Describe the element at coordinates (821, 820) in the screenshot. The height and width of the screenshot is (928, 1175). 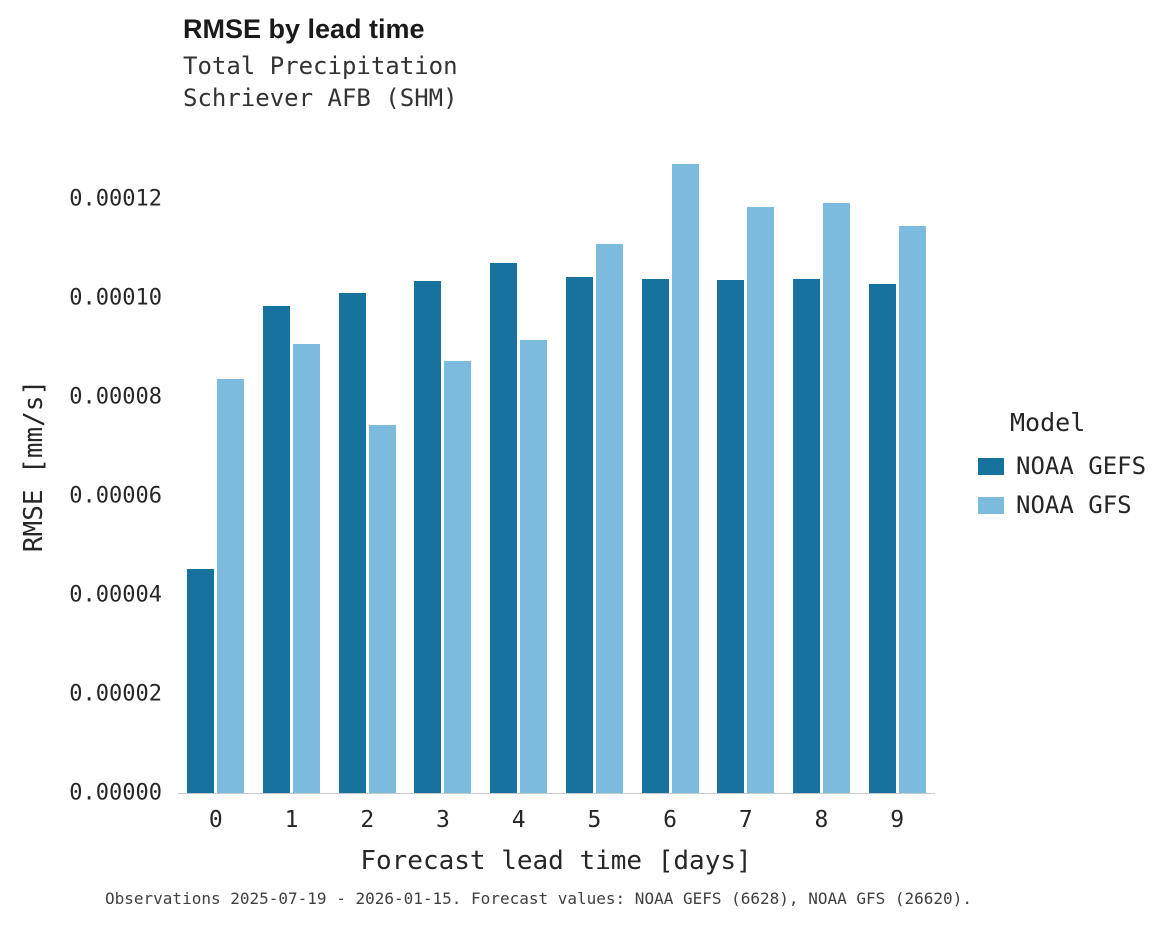
I see `x-tick-label: 8` at that location.